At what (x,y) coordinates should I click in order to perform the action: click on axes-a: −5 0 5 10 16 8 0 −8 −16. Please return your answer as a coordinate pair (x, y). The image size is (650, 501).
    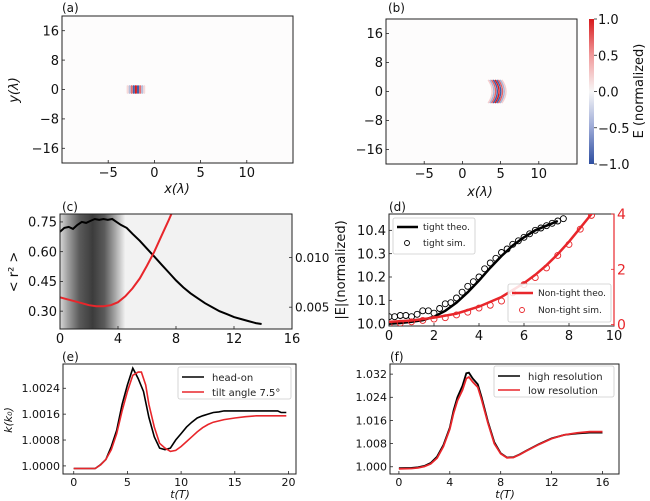
    Looking at the image, I should click on (144, 102).